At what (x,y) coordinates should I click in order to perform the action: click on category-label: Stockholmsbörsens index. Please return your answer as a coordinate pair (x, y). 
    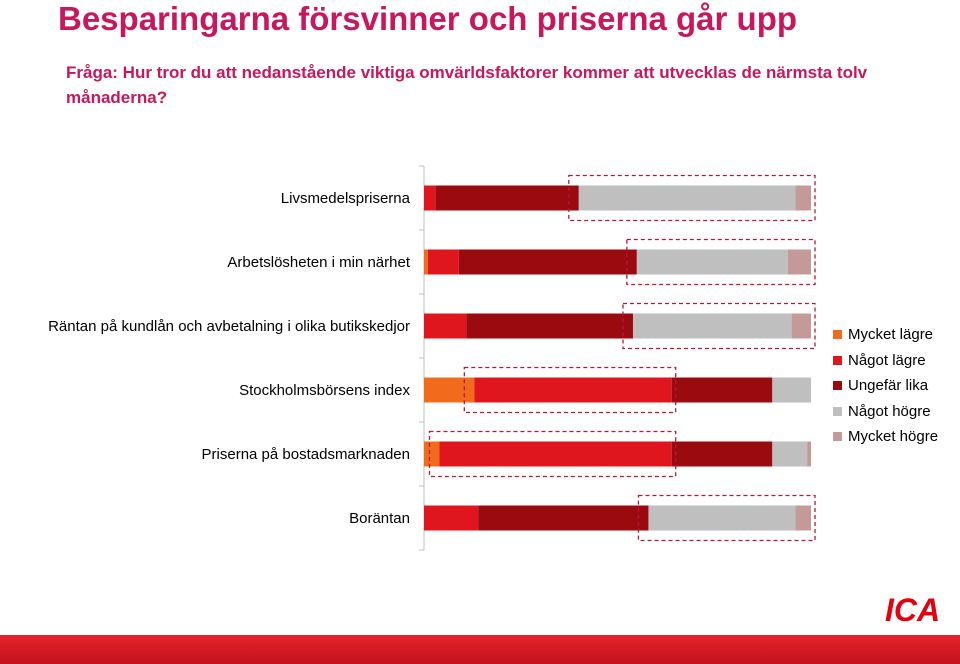
    Looking at the image, I should click on (324, 390).